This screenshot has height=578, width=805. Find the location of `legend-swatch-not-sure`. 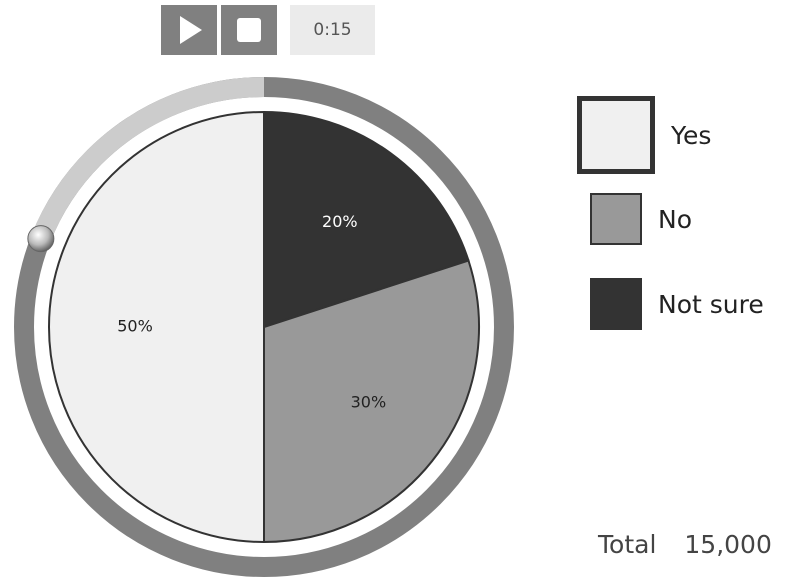

legend-swatch-not-sure is located at coordinates (616, 304).